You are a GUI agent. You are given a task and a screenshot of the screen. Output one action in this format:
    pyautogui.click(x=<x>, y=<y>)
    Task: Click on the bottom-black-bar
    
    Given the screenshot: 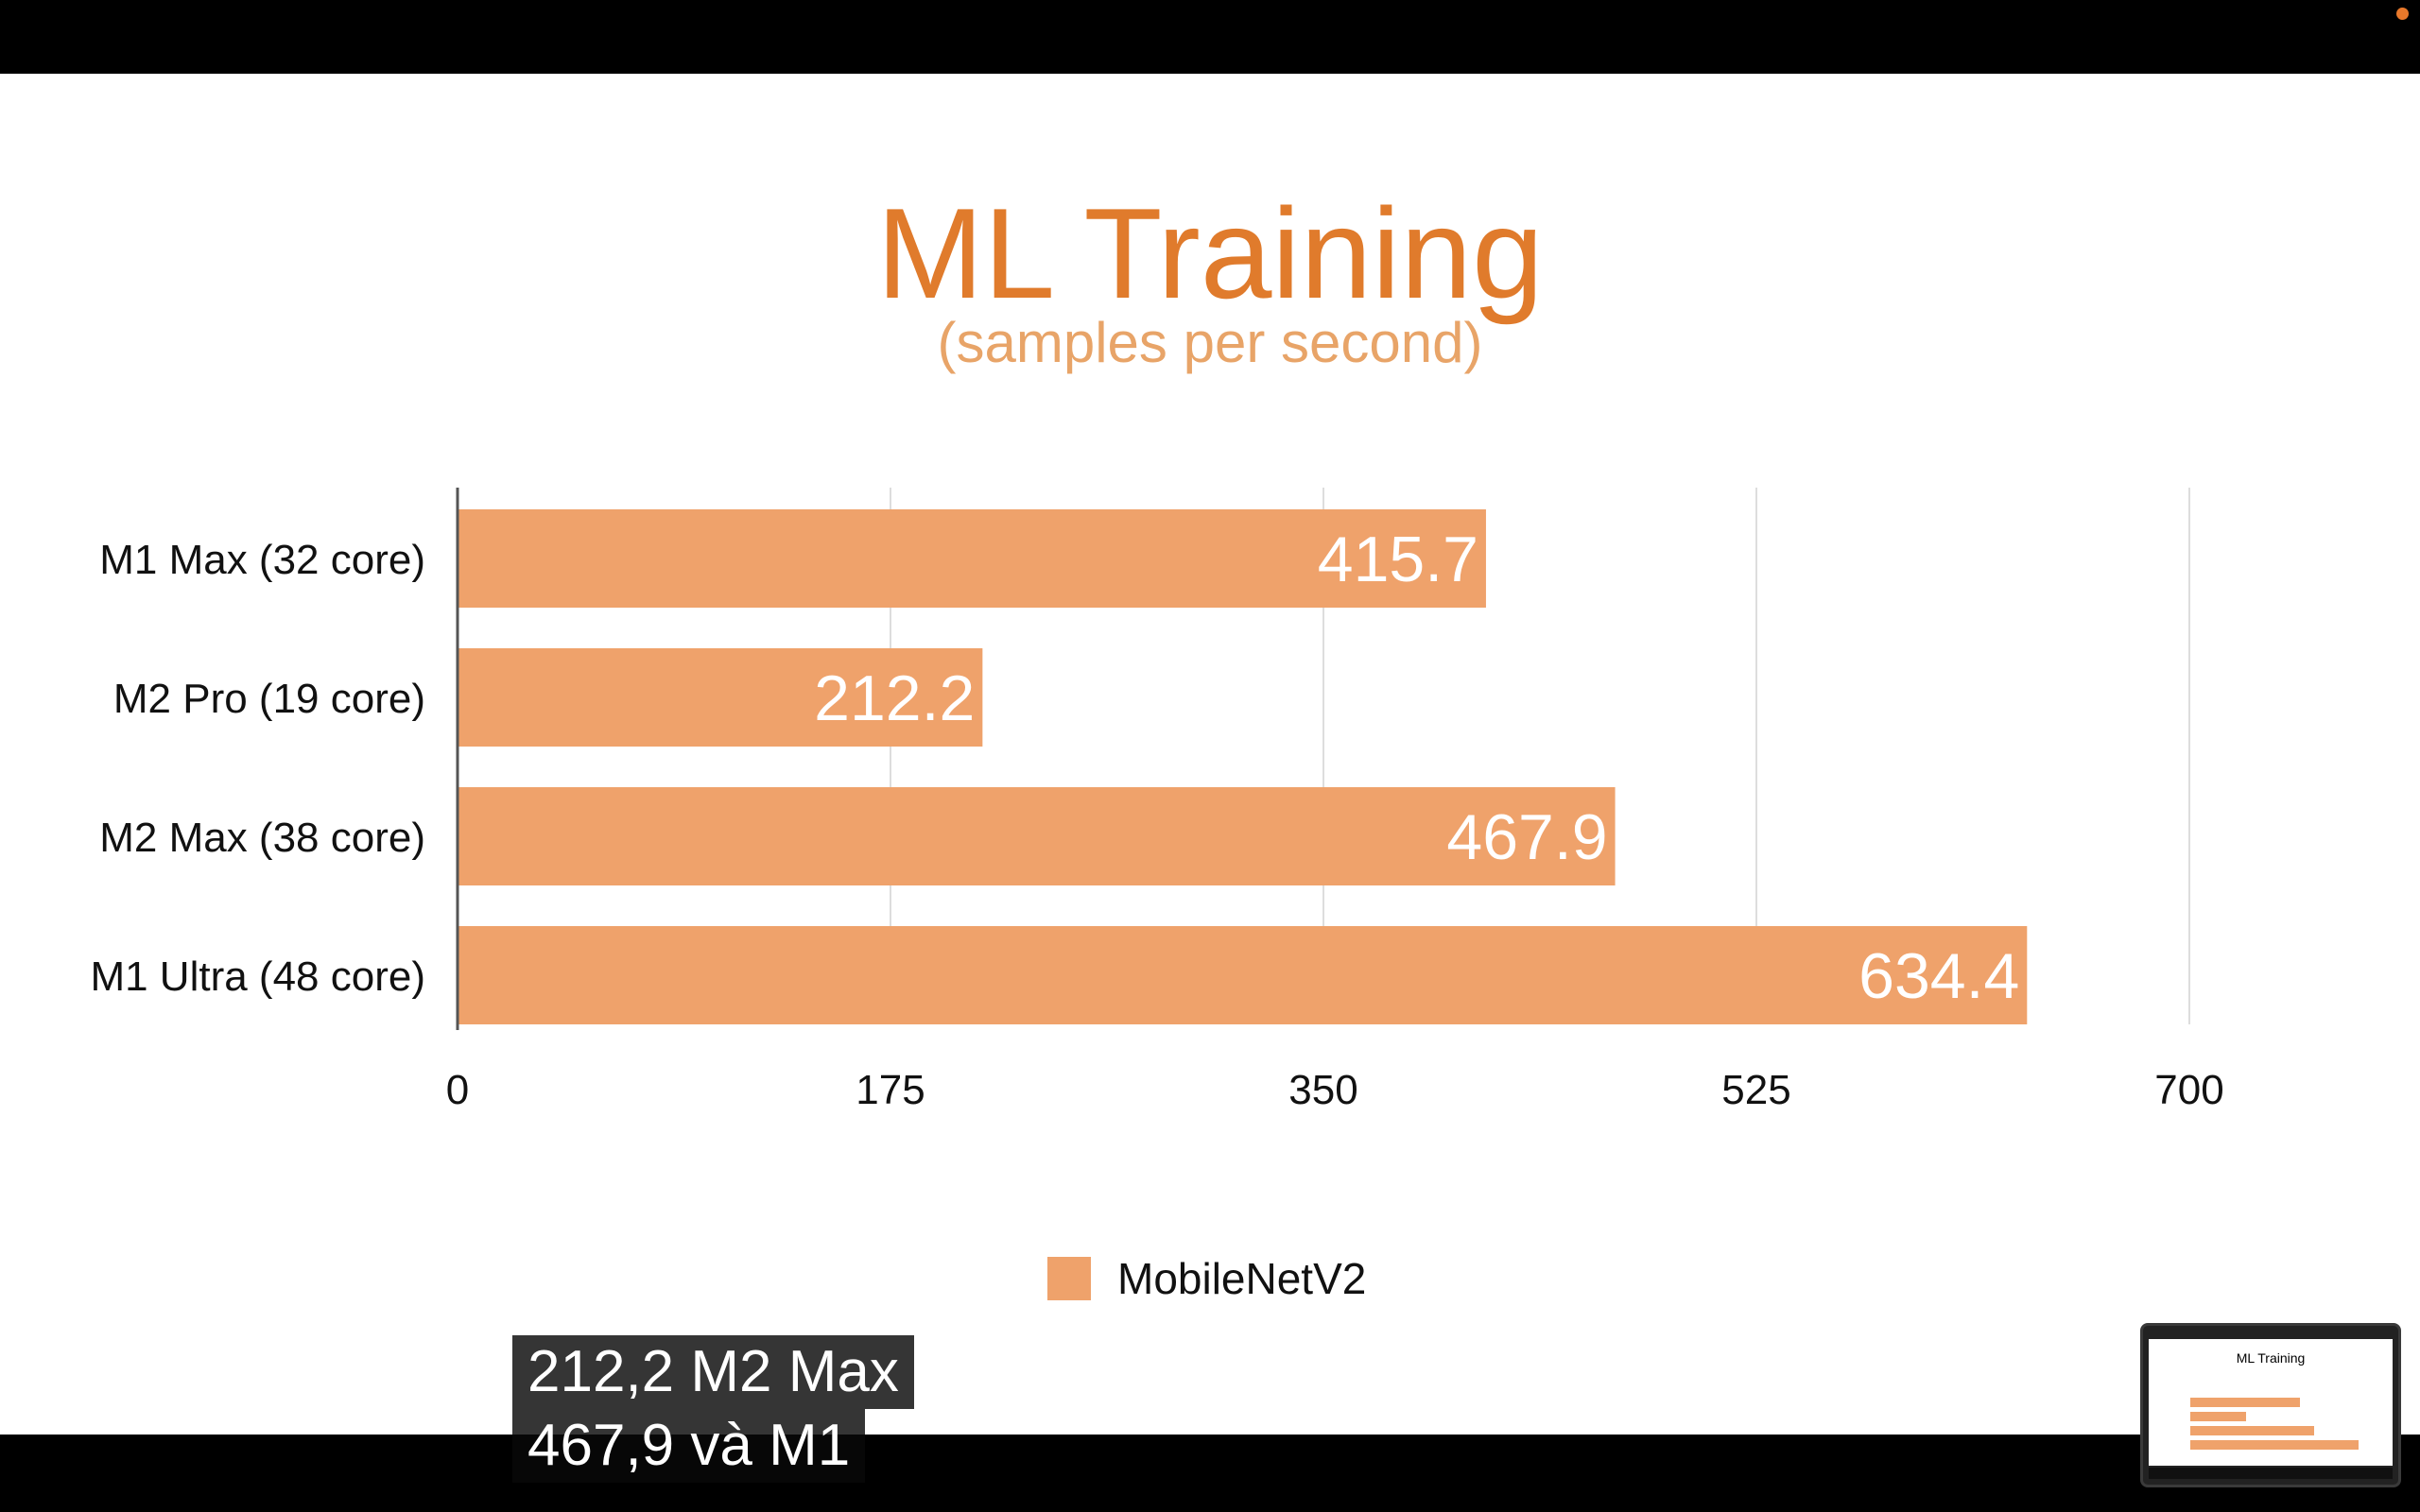 What is the action you would take?
    pyautogui.click(x=1210, y=1473)
    